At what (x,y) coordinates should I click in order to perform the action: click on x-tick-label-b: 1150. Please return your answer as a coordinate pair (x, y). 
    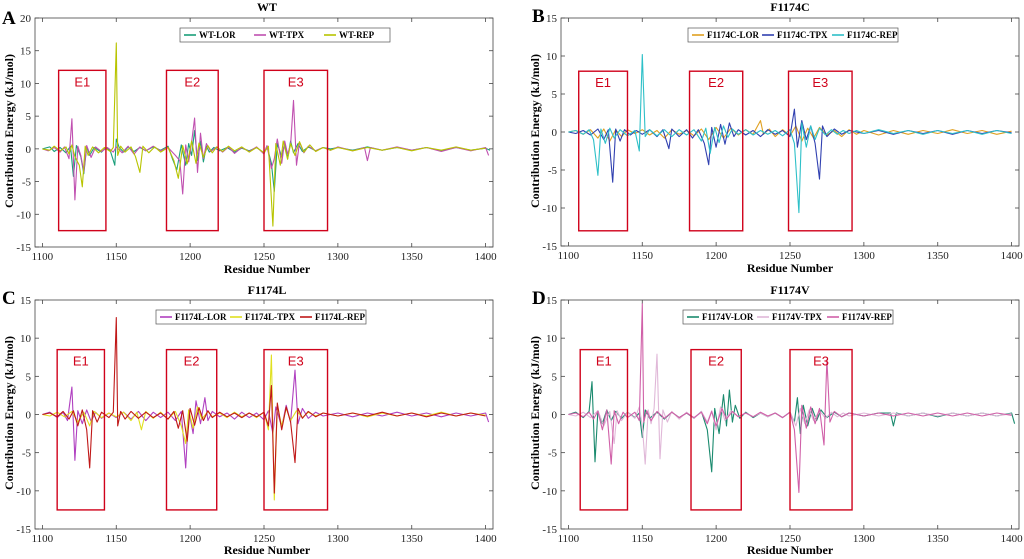
    Looking at the image, I should click on (642, 256).